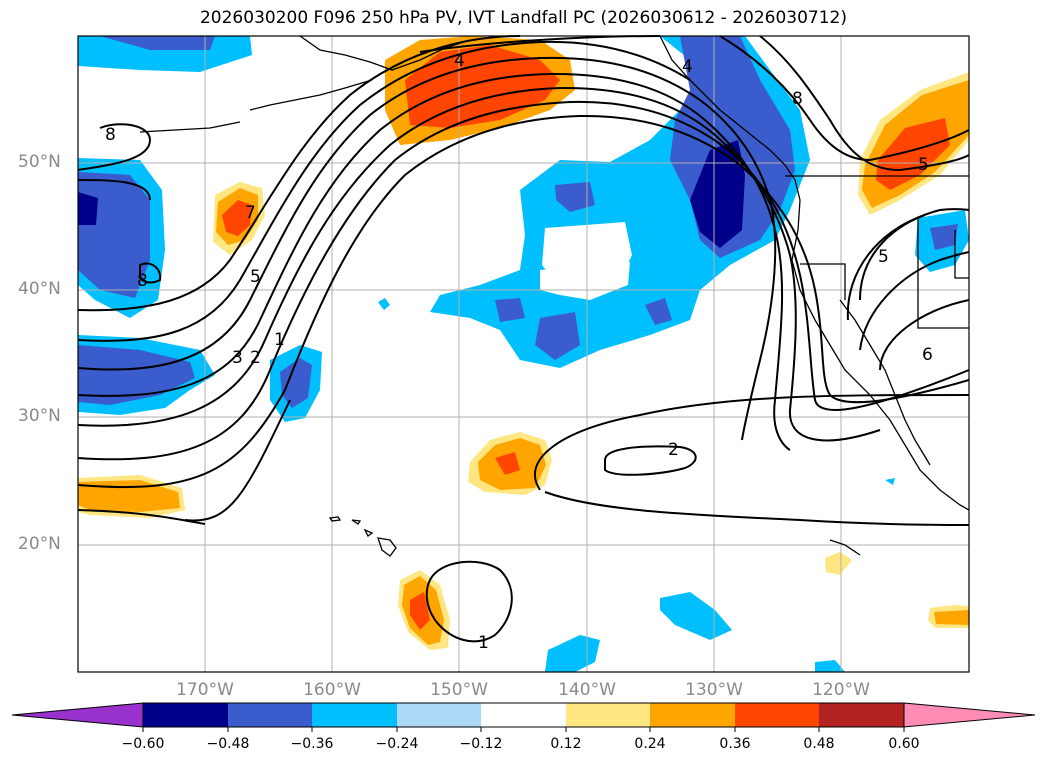  Describe the element at coordinates (228, 744) in the screenshot. I see `colorbar-tick-label: −0.48` at that location.